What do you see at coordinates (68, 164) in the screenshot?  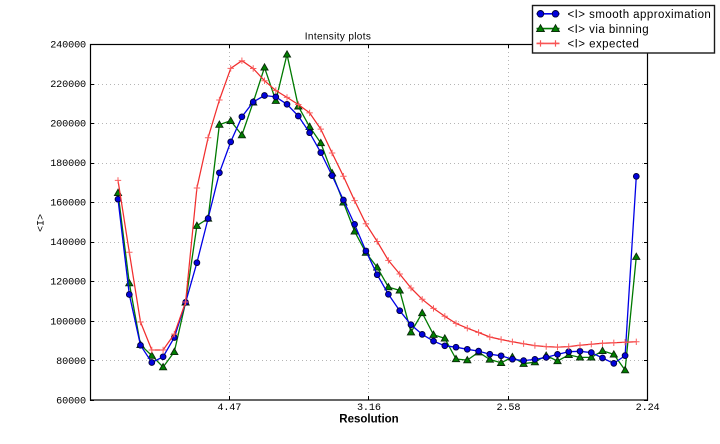 I see `svg-text: 180000` at bounding box center [68, 164].